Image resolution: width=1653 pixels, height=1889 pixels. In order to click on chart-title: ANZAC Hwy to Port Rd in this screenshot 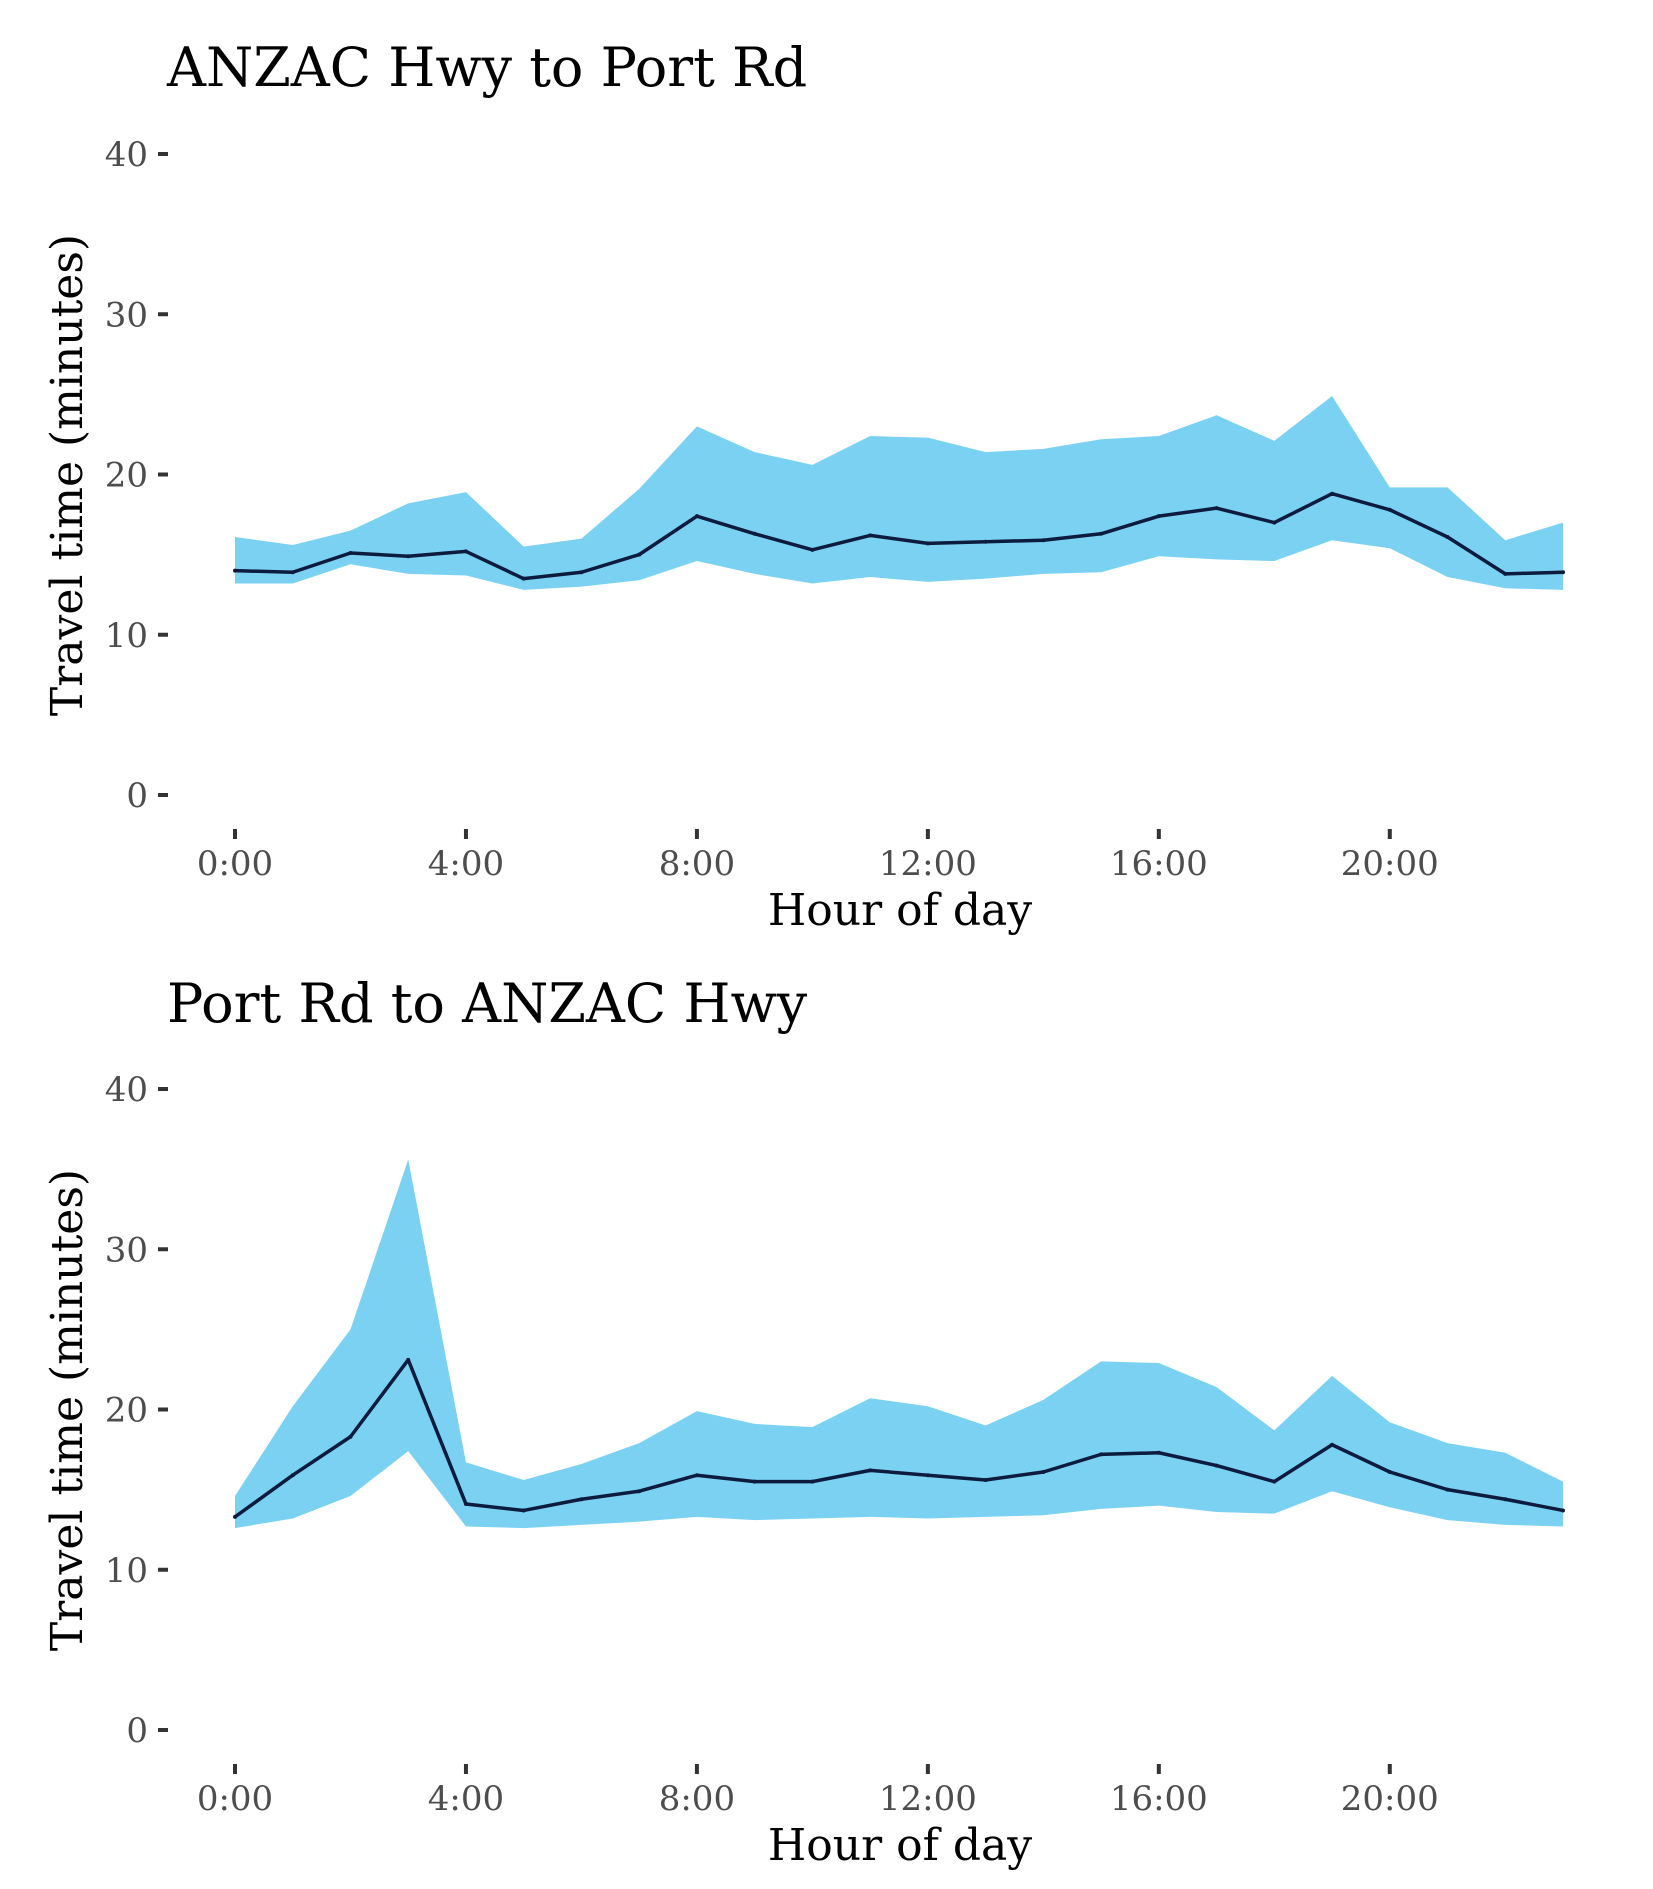, I will do `click(486, 67)`.